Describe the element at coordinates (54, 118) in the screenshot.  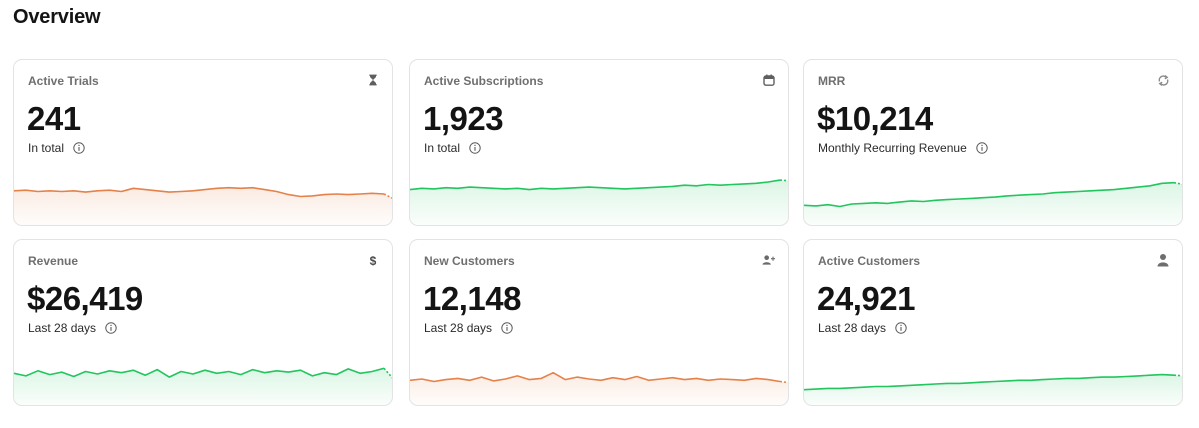
I see `card-value: 241` at that location.